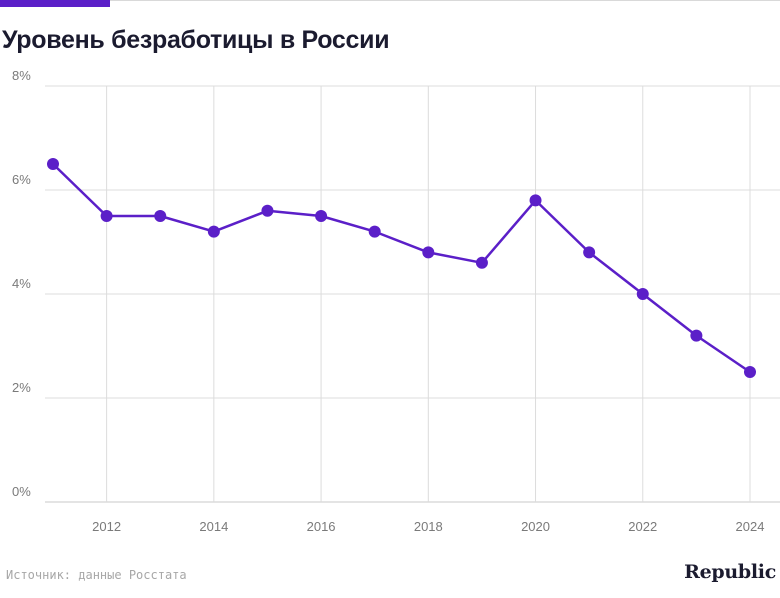  I want to click on republic-logo: Republic, so click(730, 572).